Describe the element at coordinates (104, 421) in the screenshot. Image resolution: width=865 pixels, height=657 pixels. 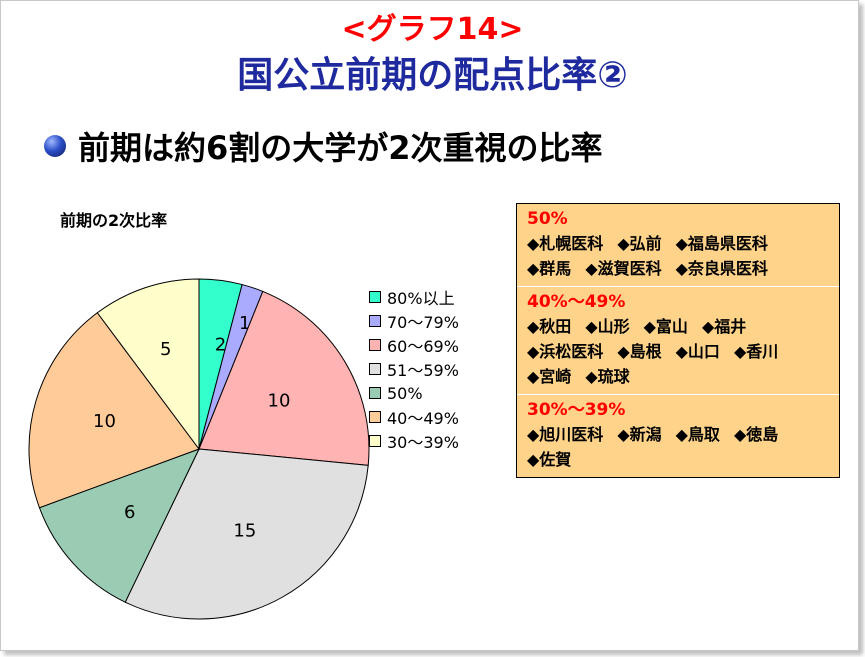
I see `pie-data-label-6: 10` at that location.